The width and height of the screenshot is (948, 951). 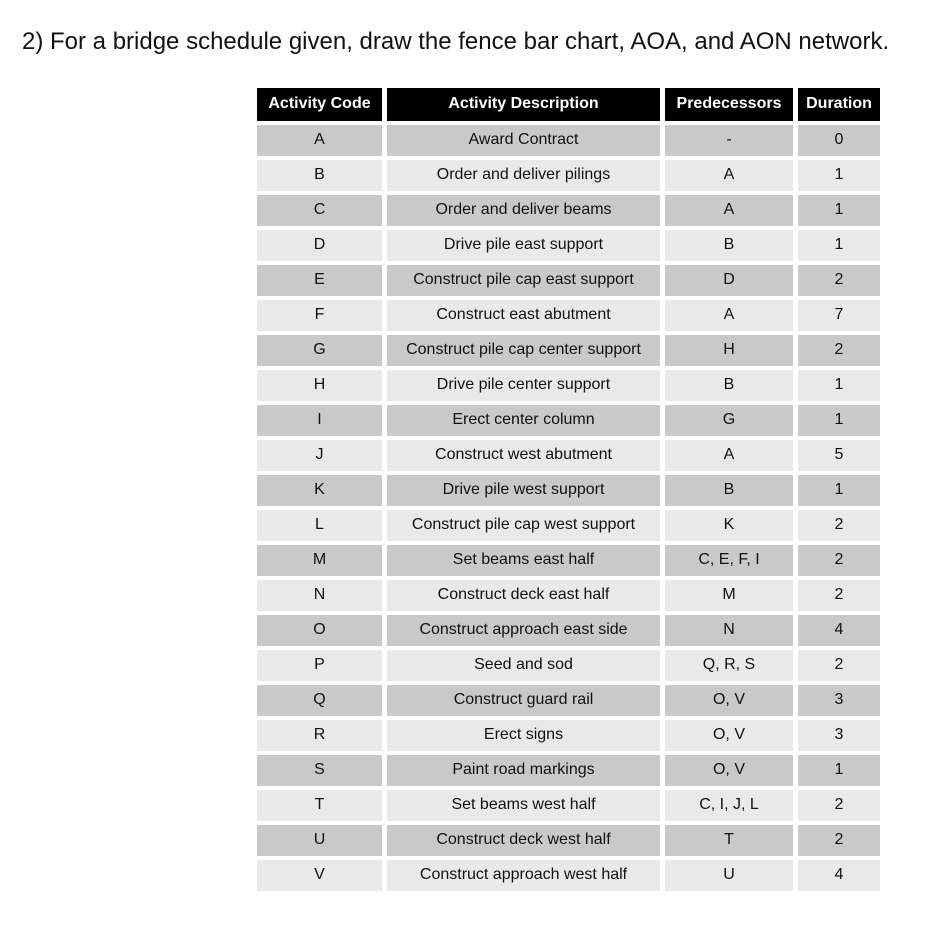 What do you see at coordinates (523, 595) in the screenshot?
I see `activity-description-cell: Construct deck east half` at bounding box center [523, 595].